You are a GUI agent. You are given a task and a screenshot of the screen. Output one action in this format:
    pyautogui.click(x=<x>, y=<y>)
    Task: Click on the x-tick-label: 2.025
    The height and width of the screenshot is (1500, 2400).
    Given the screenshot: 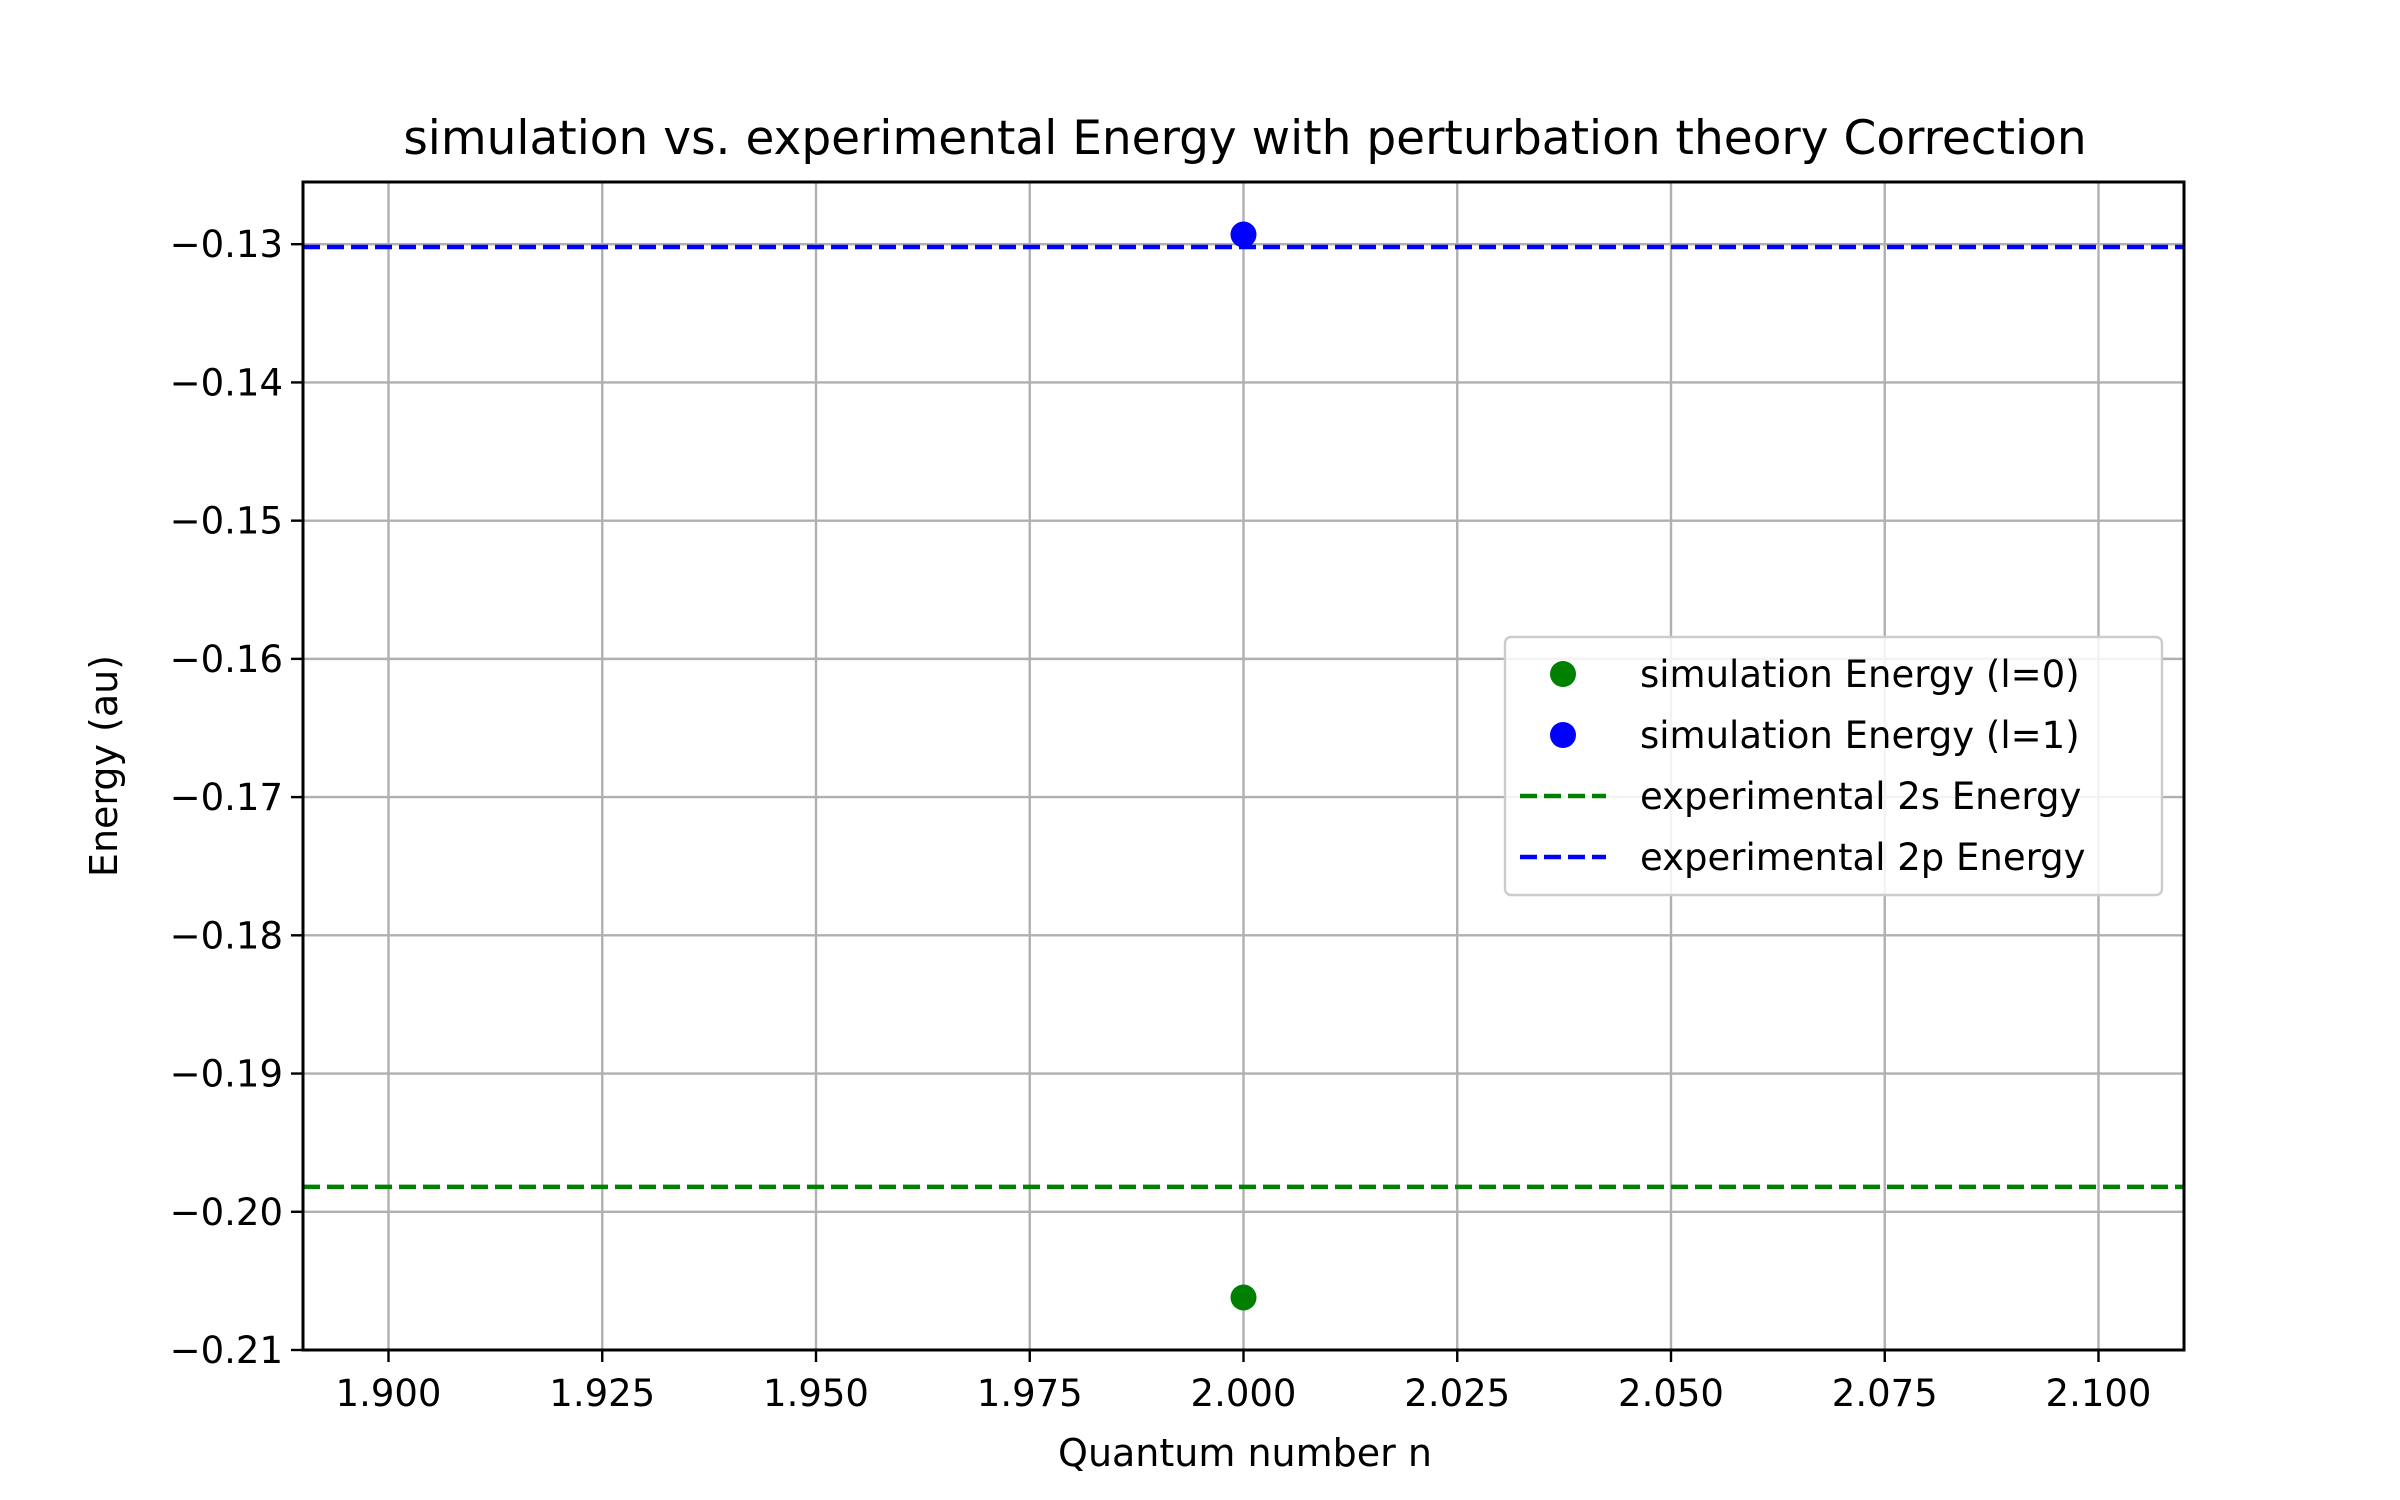 What is the action you would take?
    pyautogui.click(x=1457, y=1393)
    